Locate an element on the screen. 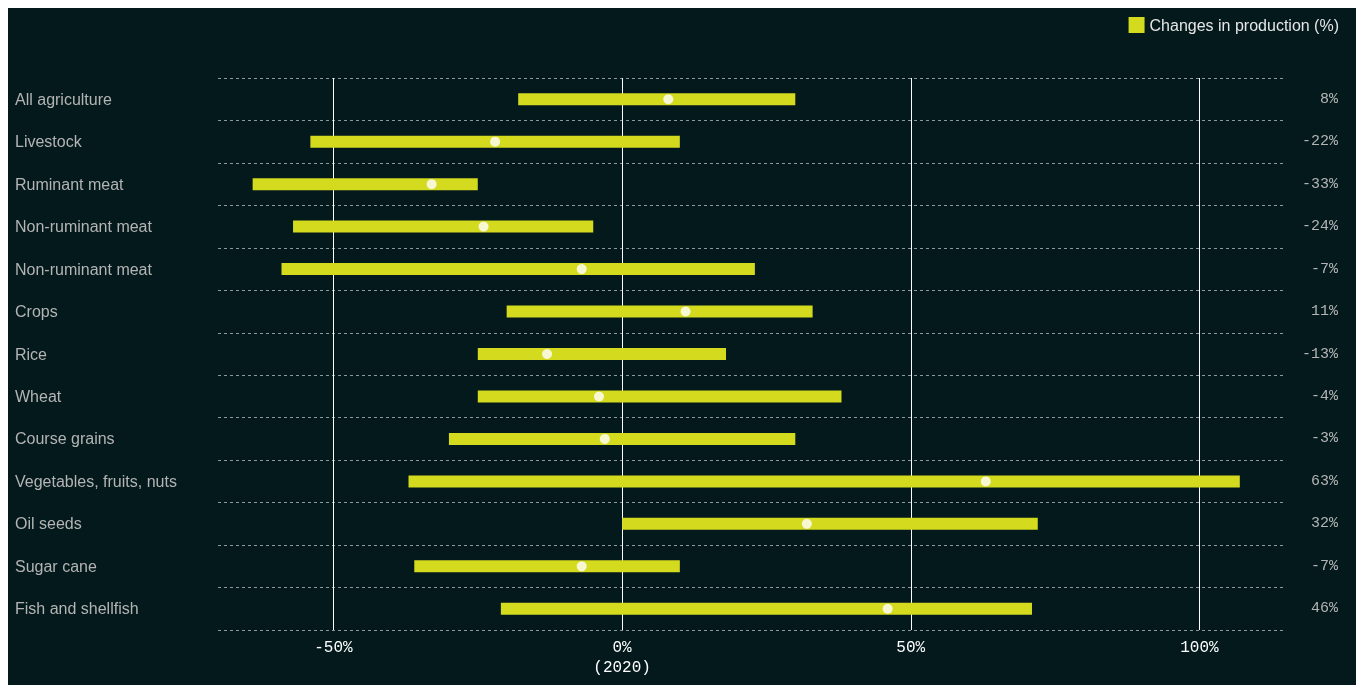 The image size is (1364, 693). y-tick-label: All agriculture is located at coordinates (64, 99).